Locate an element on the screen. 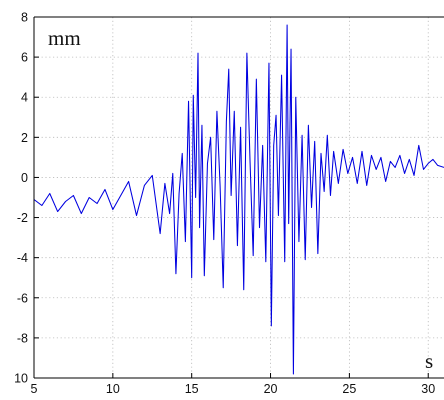 This screenshot has width=444, height=400. y-tick-label: -2 is located at coordinates (22, 218).